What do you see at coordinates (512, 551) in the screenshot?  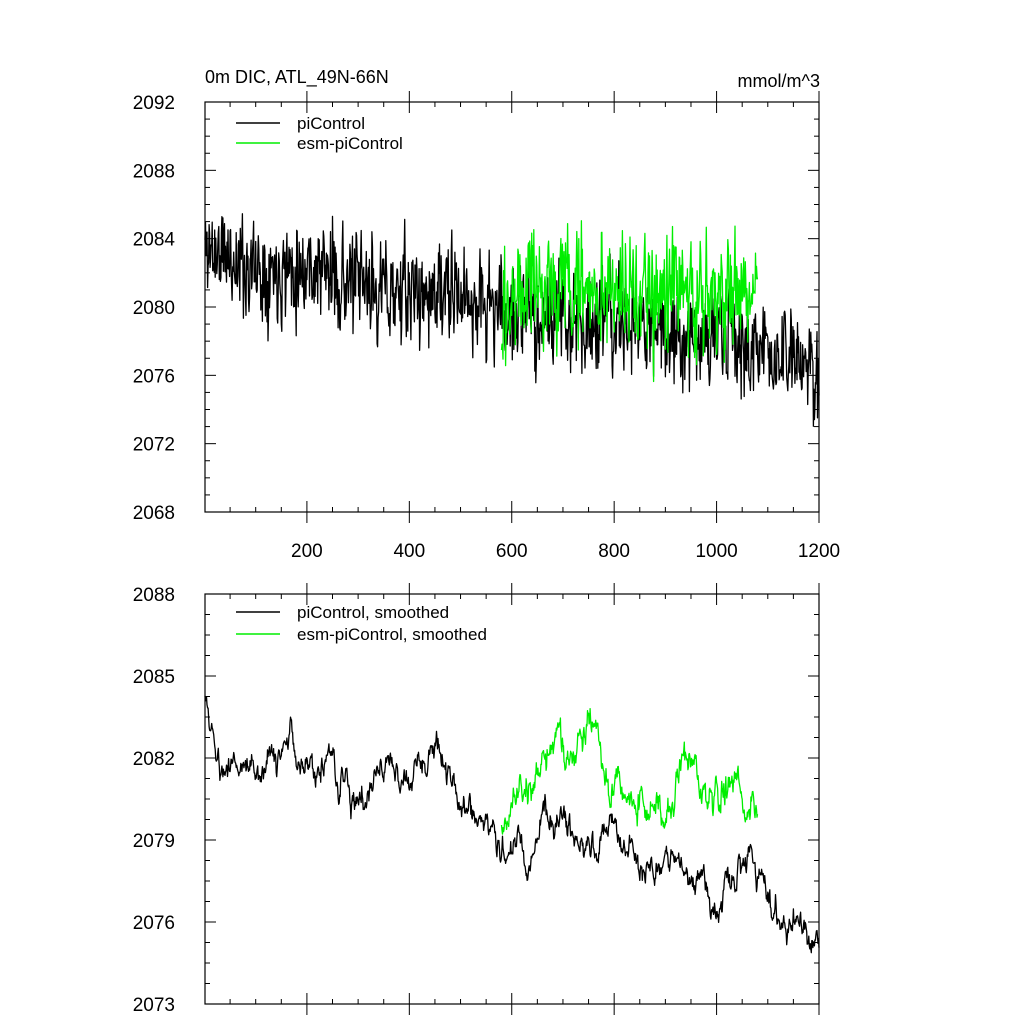 I see `top-x-tick-label: 600` at bounding box center [512, 551].